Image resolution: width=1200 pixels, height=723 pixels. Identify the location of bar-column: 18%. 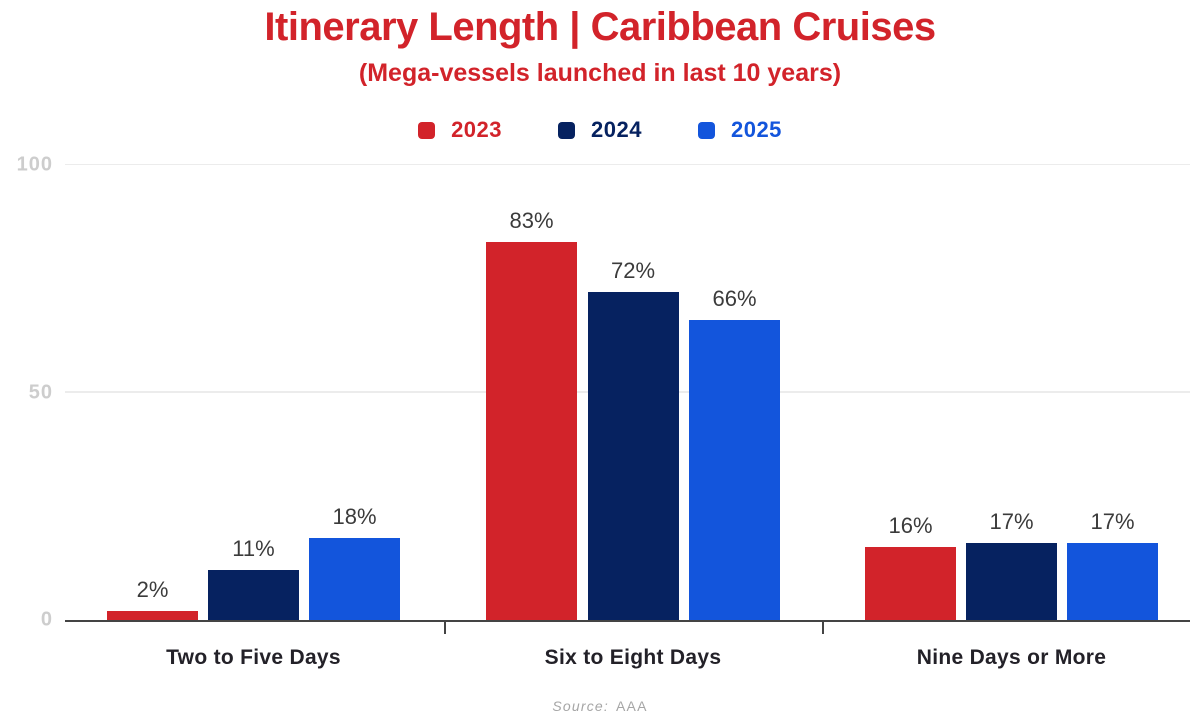
(354, 392).